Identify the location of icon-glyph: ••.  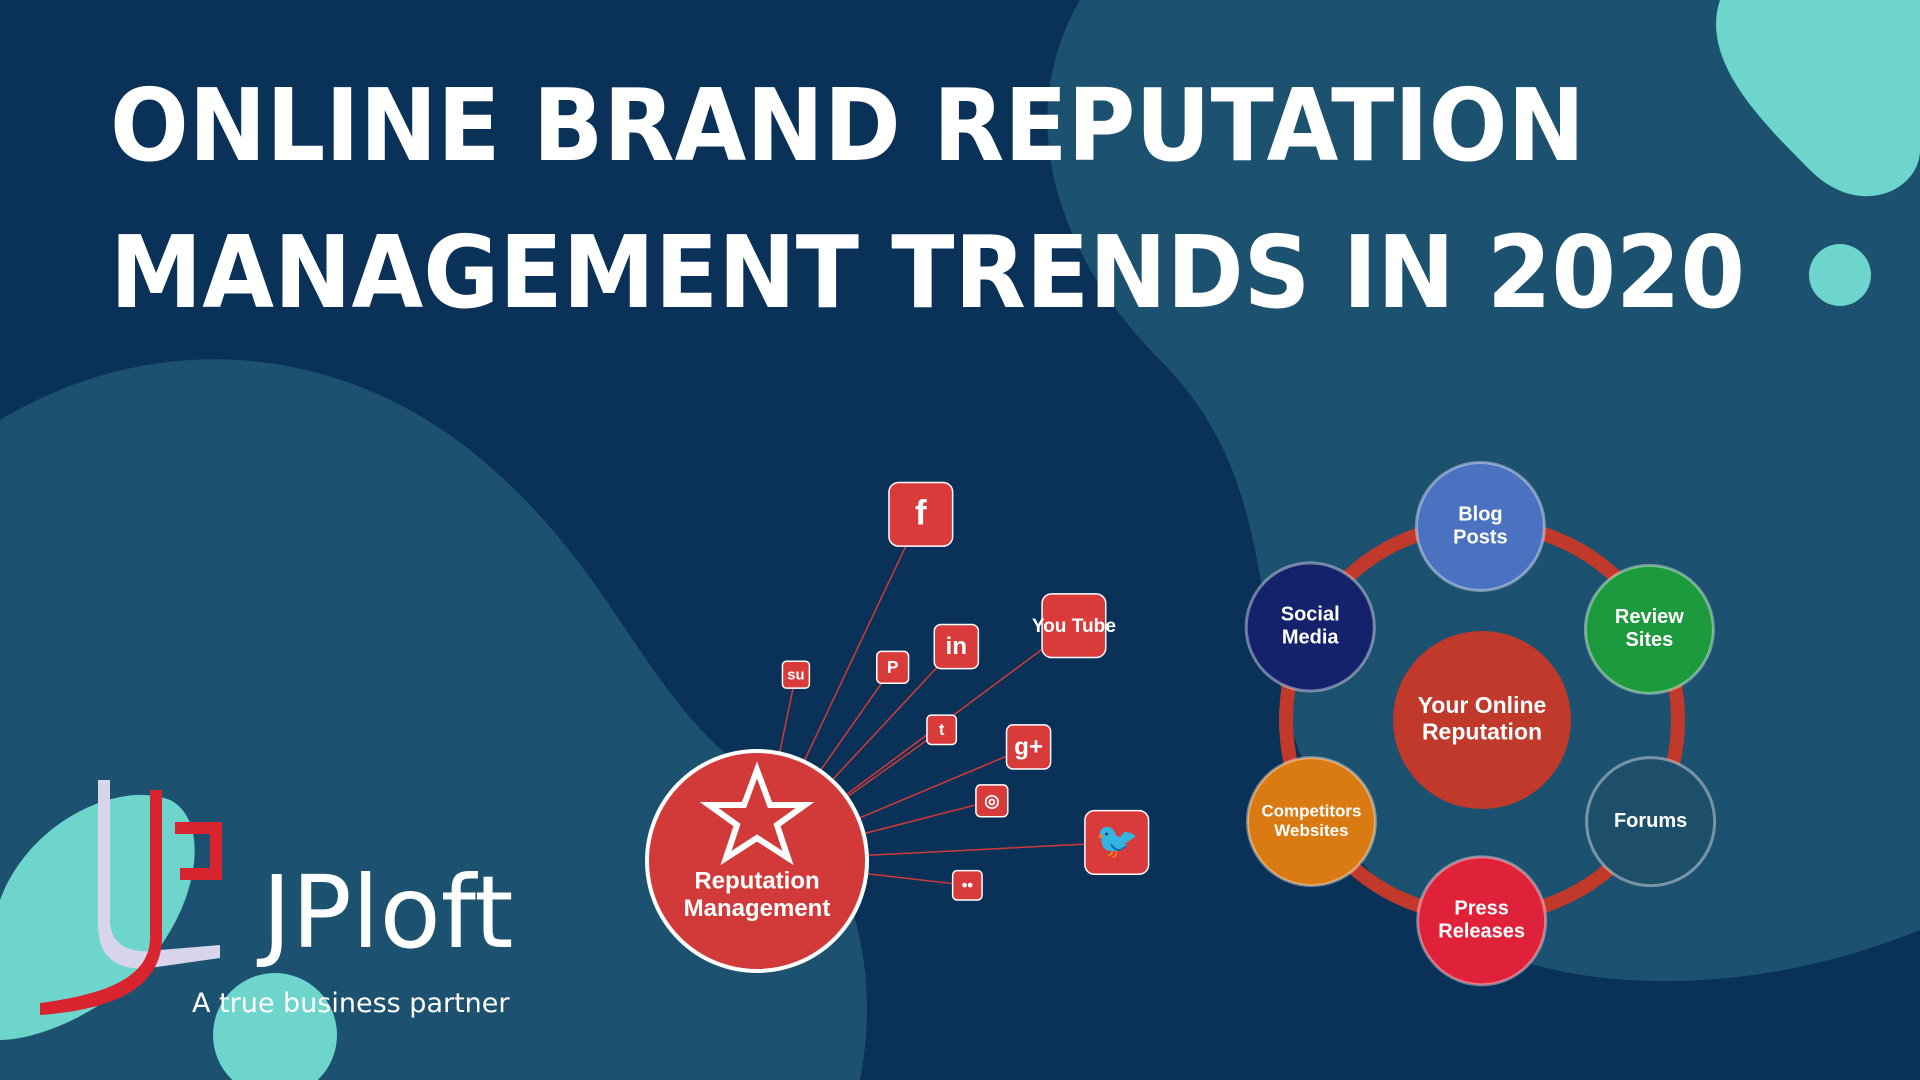
(968, 886).